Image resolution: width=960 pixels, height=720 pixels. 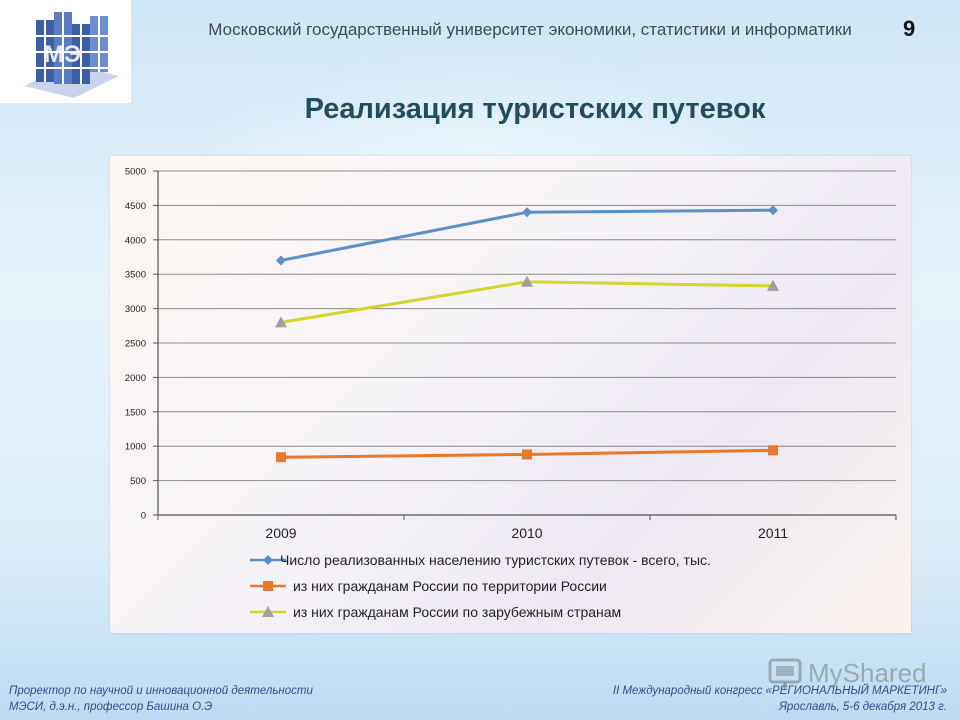 I want to click on y-tick-label: 2500, so click(x=135, y=344).